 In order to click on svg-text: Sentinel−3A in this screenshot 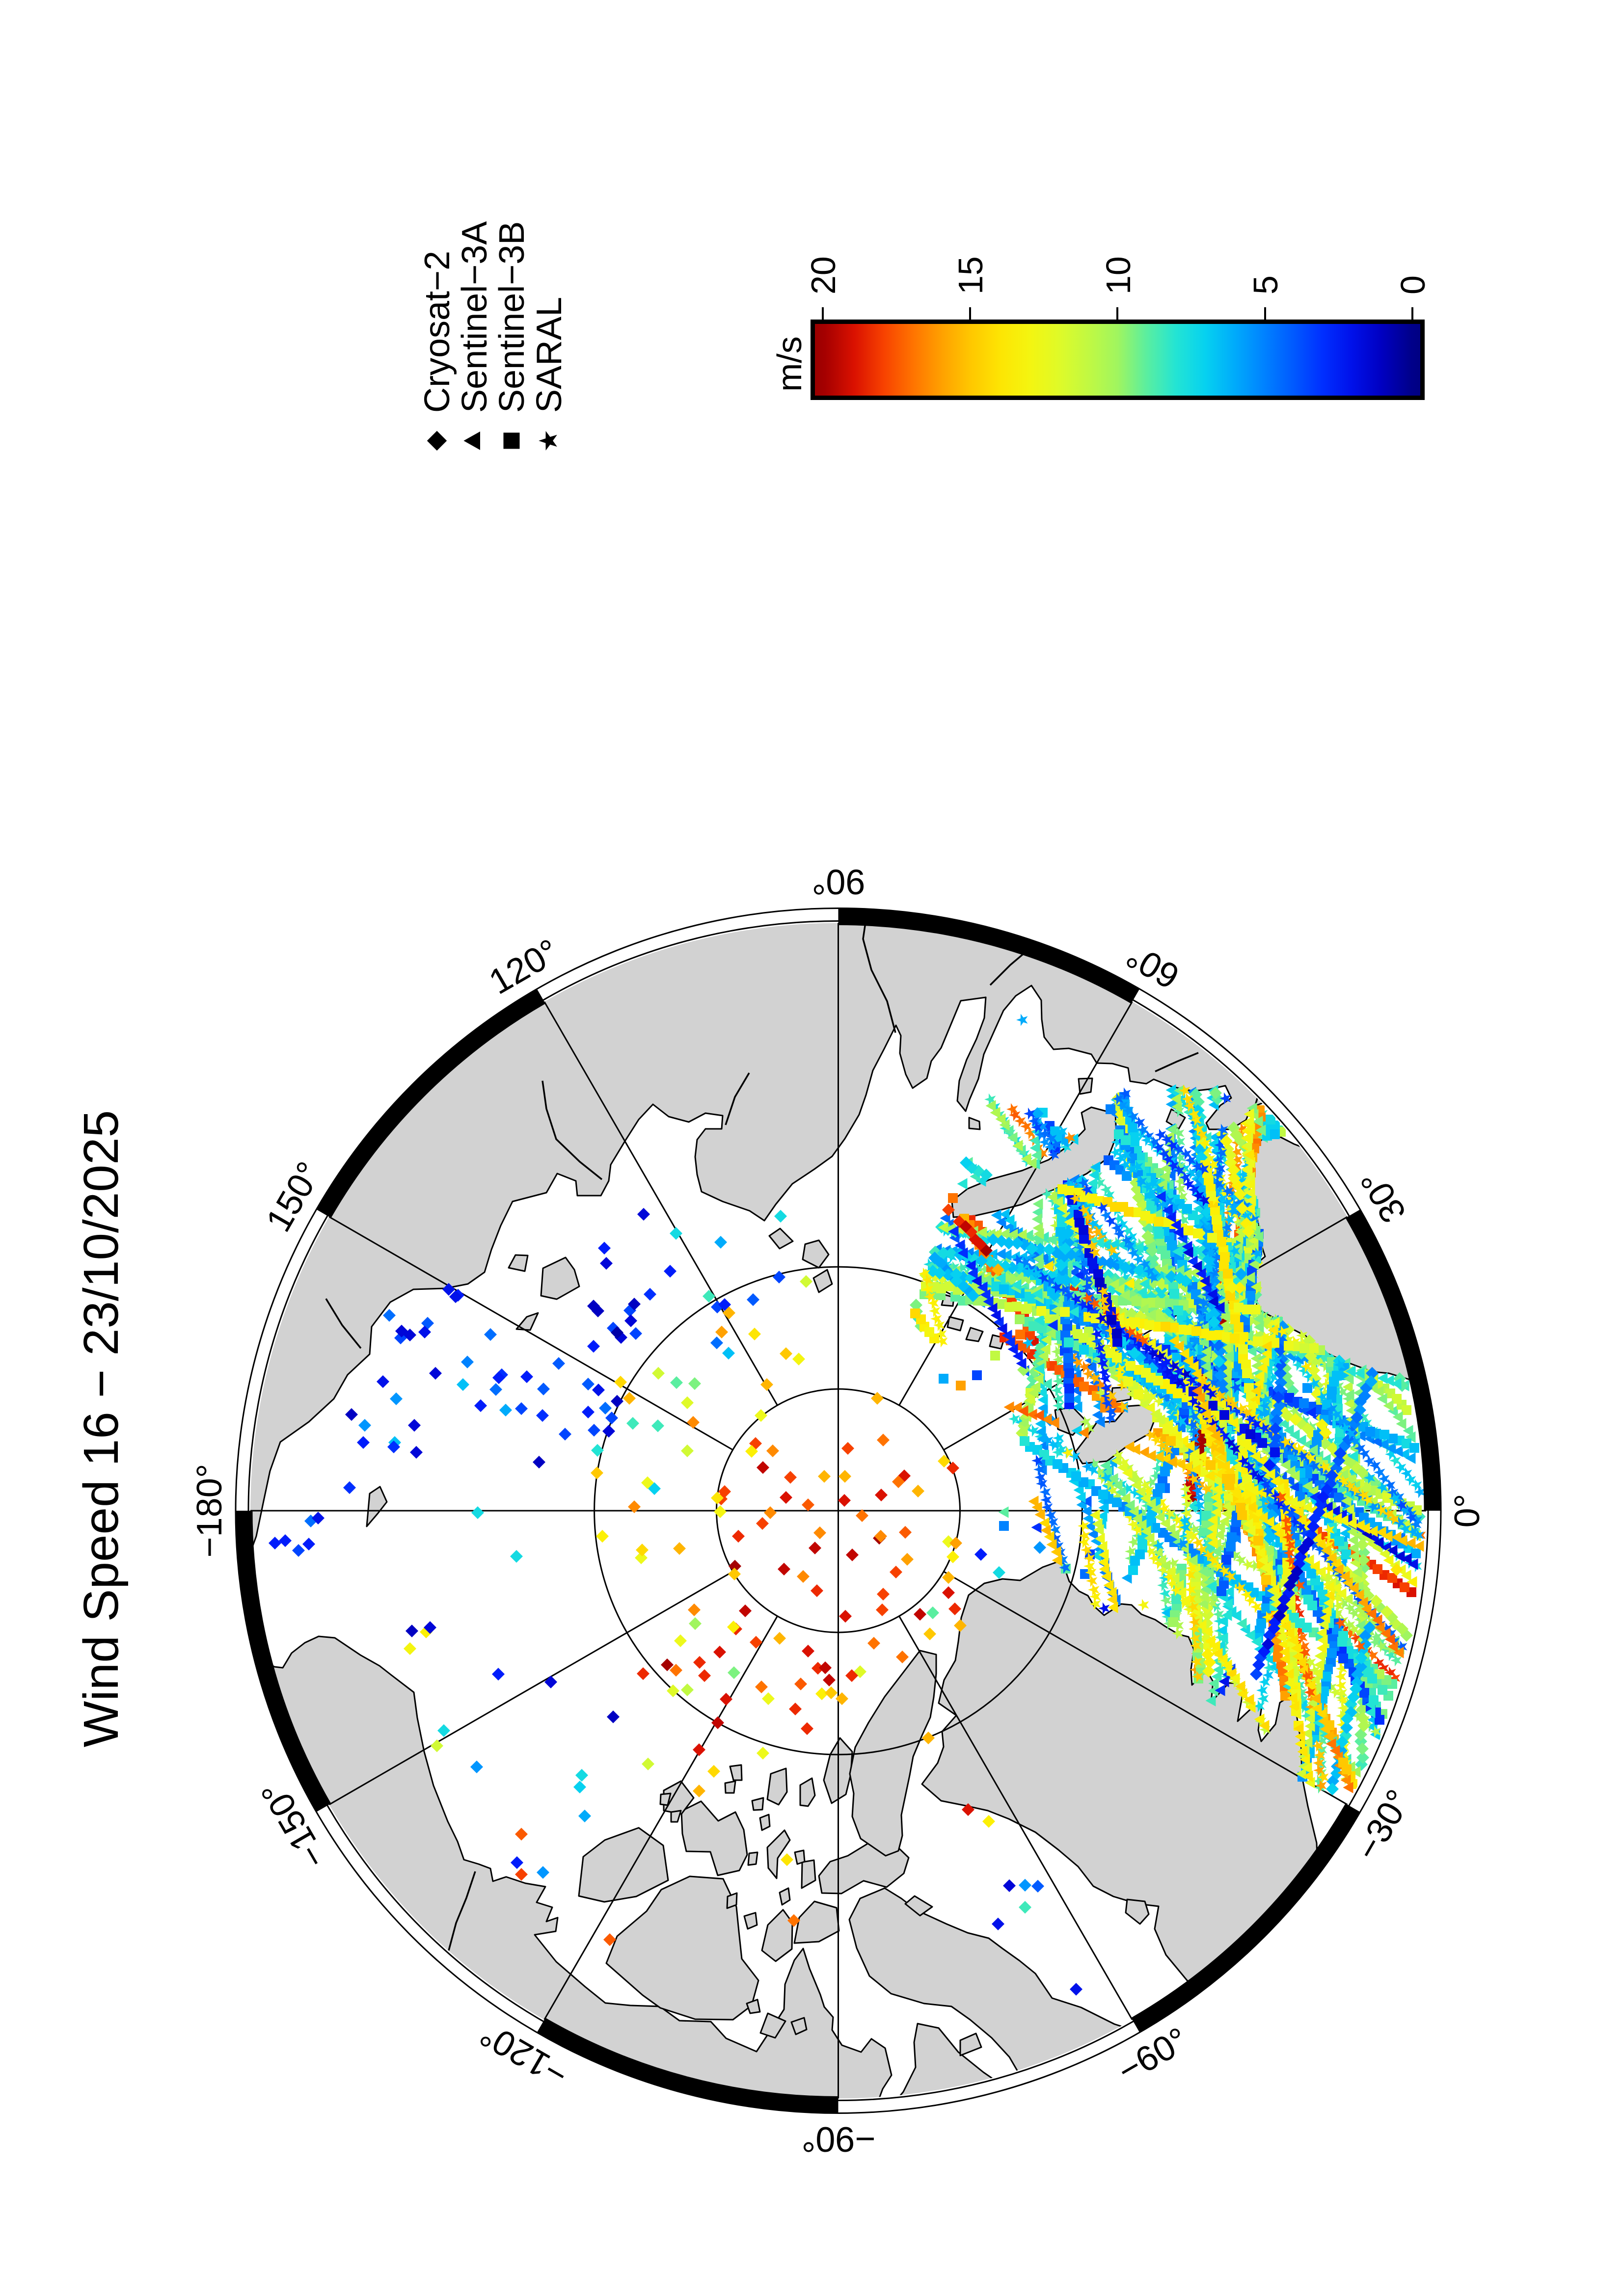, I will do `click(474, 317)`.